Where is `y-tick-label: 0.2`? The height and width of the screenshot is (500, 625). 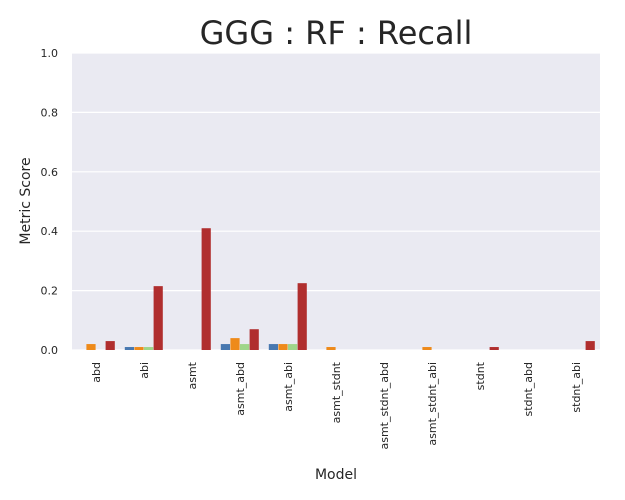 y-tick-label: 0.2 is located at coordinates (50, 291).